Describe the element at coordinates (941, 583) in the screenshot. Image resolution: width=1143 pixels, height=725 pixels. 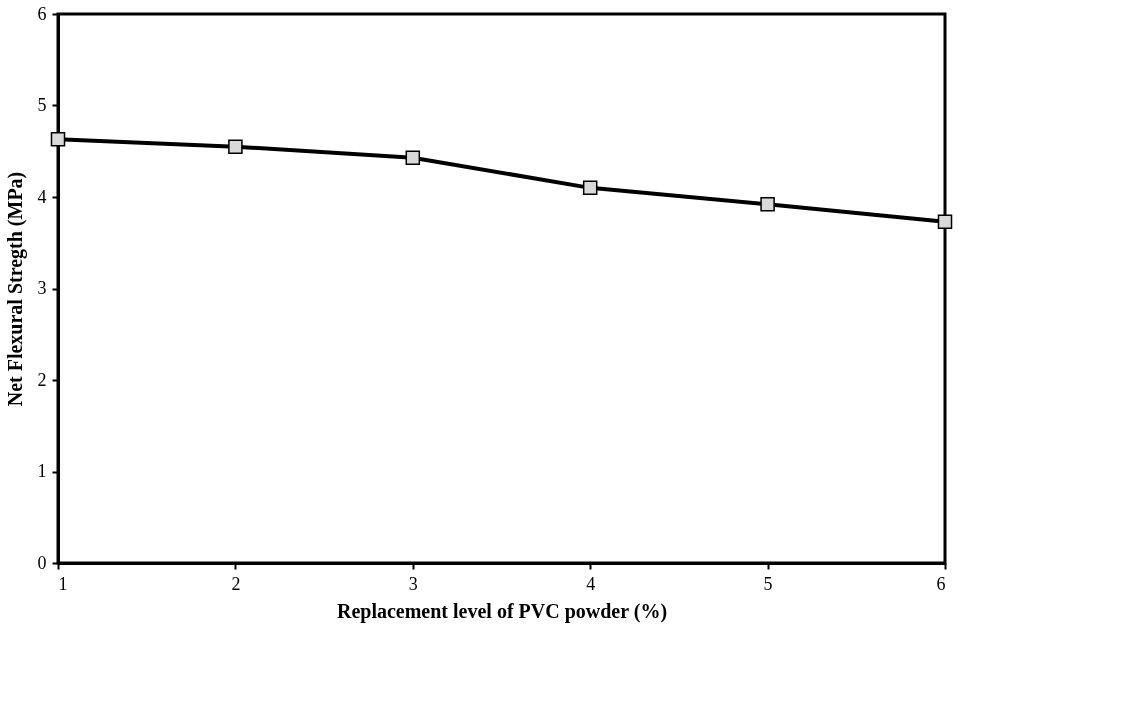
I see `x-tick-label: 6` at that location.